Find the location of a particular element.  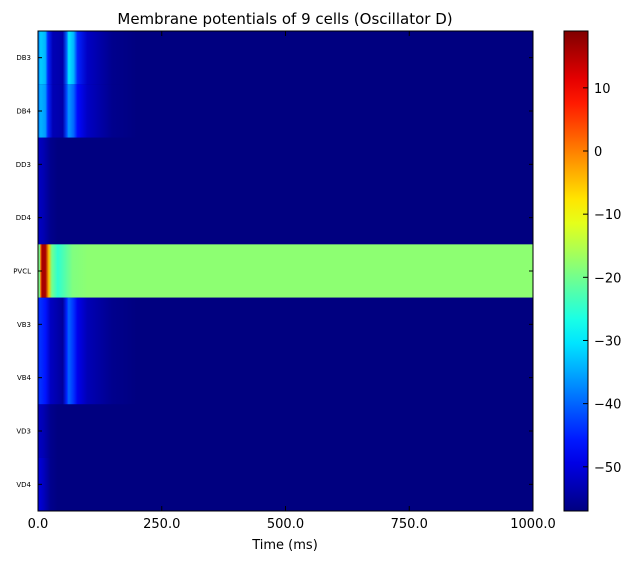

heatmap-row-vd3 is located at coordinates (285, 431).